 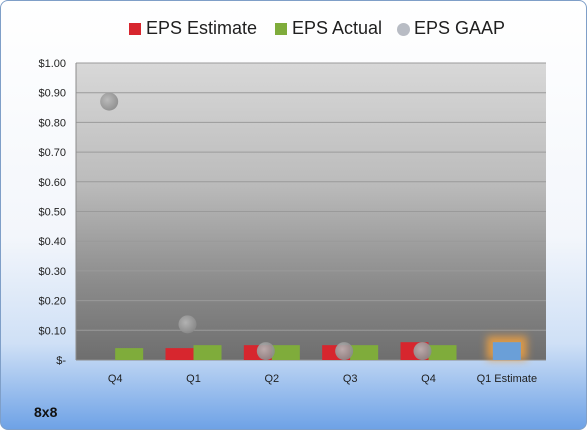 What do you see at coordinates (46, 412) in the screenshot?
I see `company-name: 8x8` at bounding box center [46, 412].